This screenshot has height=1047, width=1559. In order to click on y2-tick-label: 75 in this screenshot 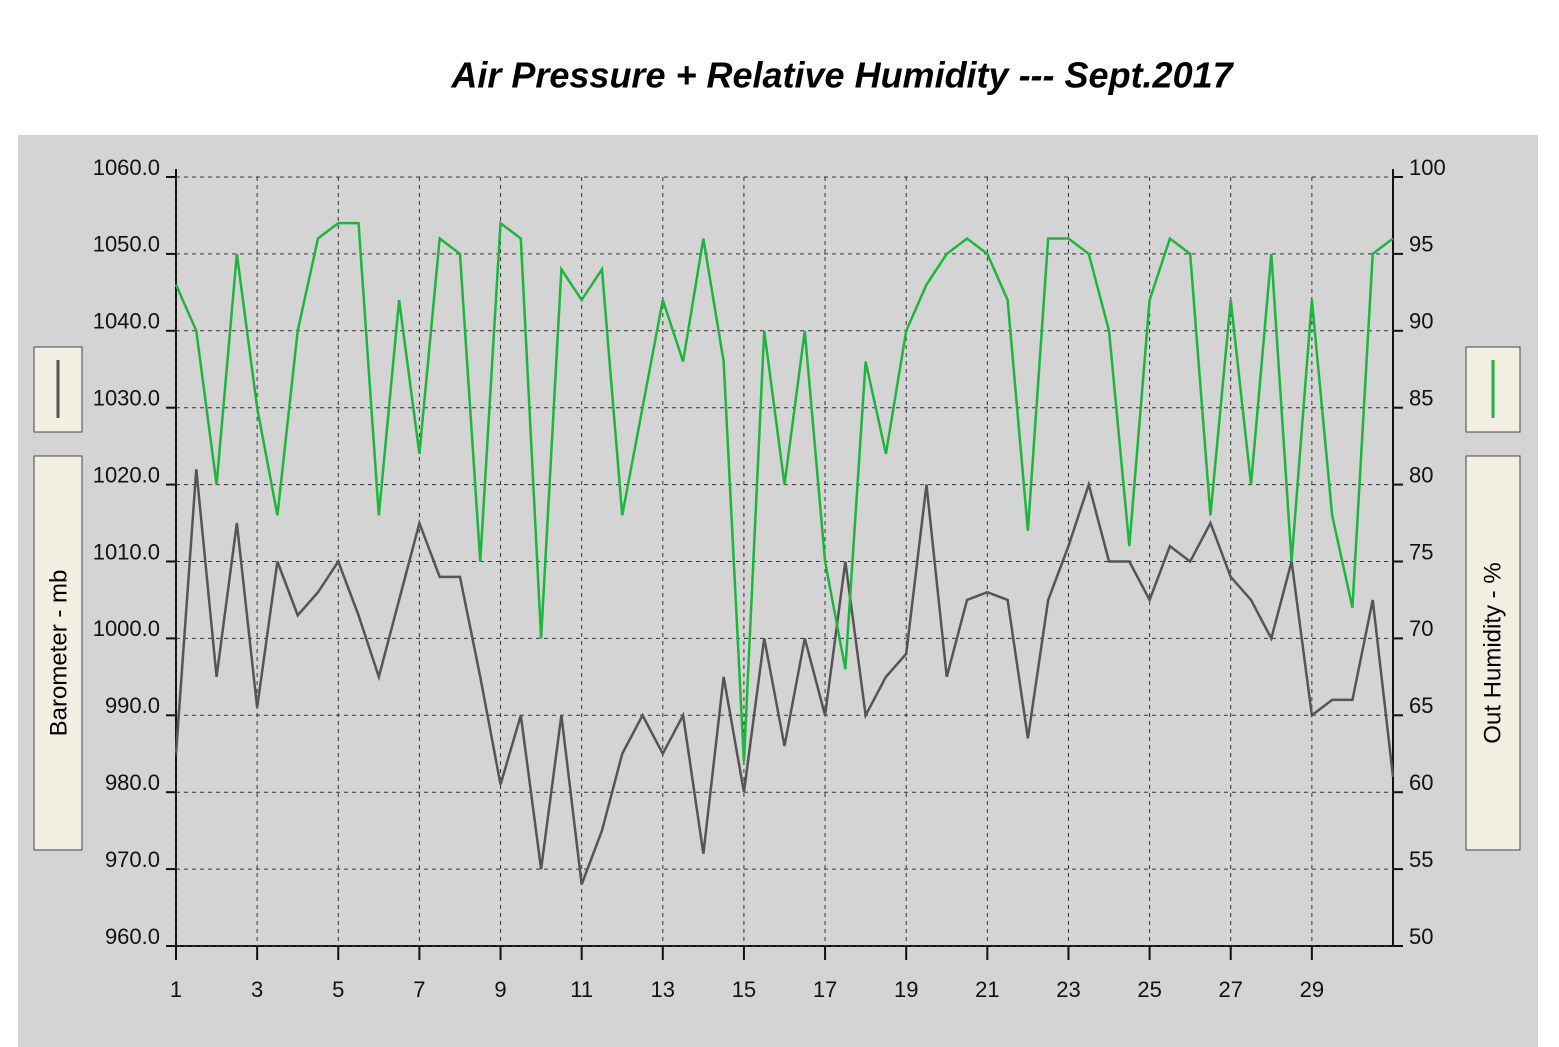, I will do `click(1421, 551)`.